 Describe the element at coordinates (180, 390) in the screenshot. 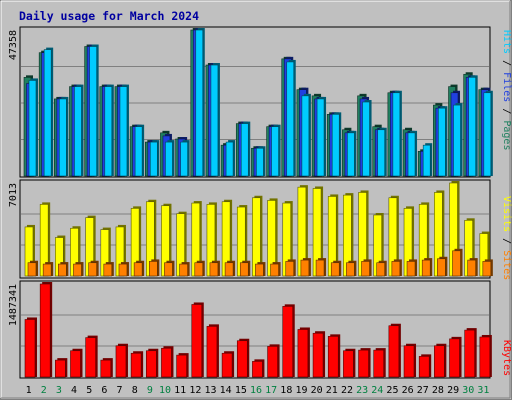

I see `x-tick-label: 11` at that location.